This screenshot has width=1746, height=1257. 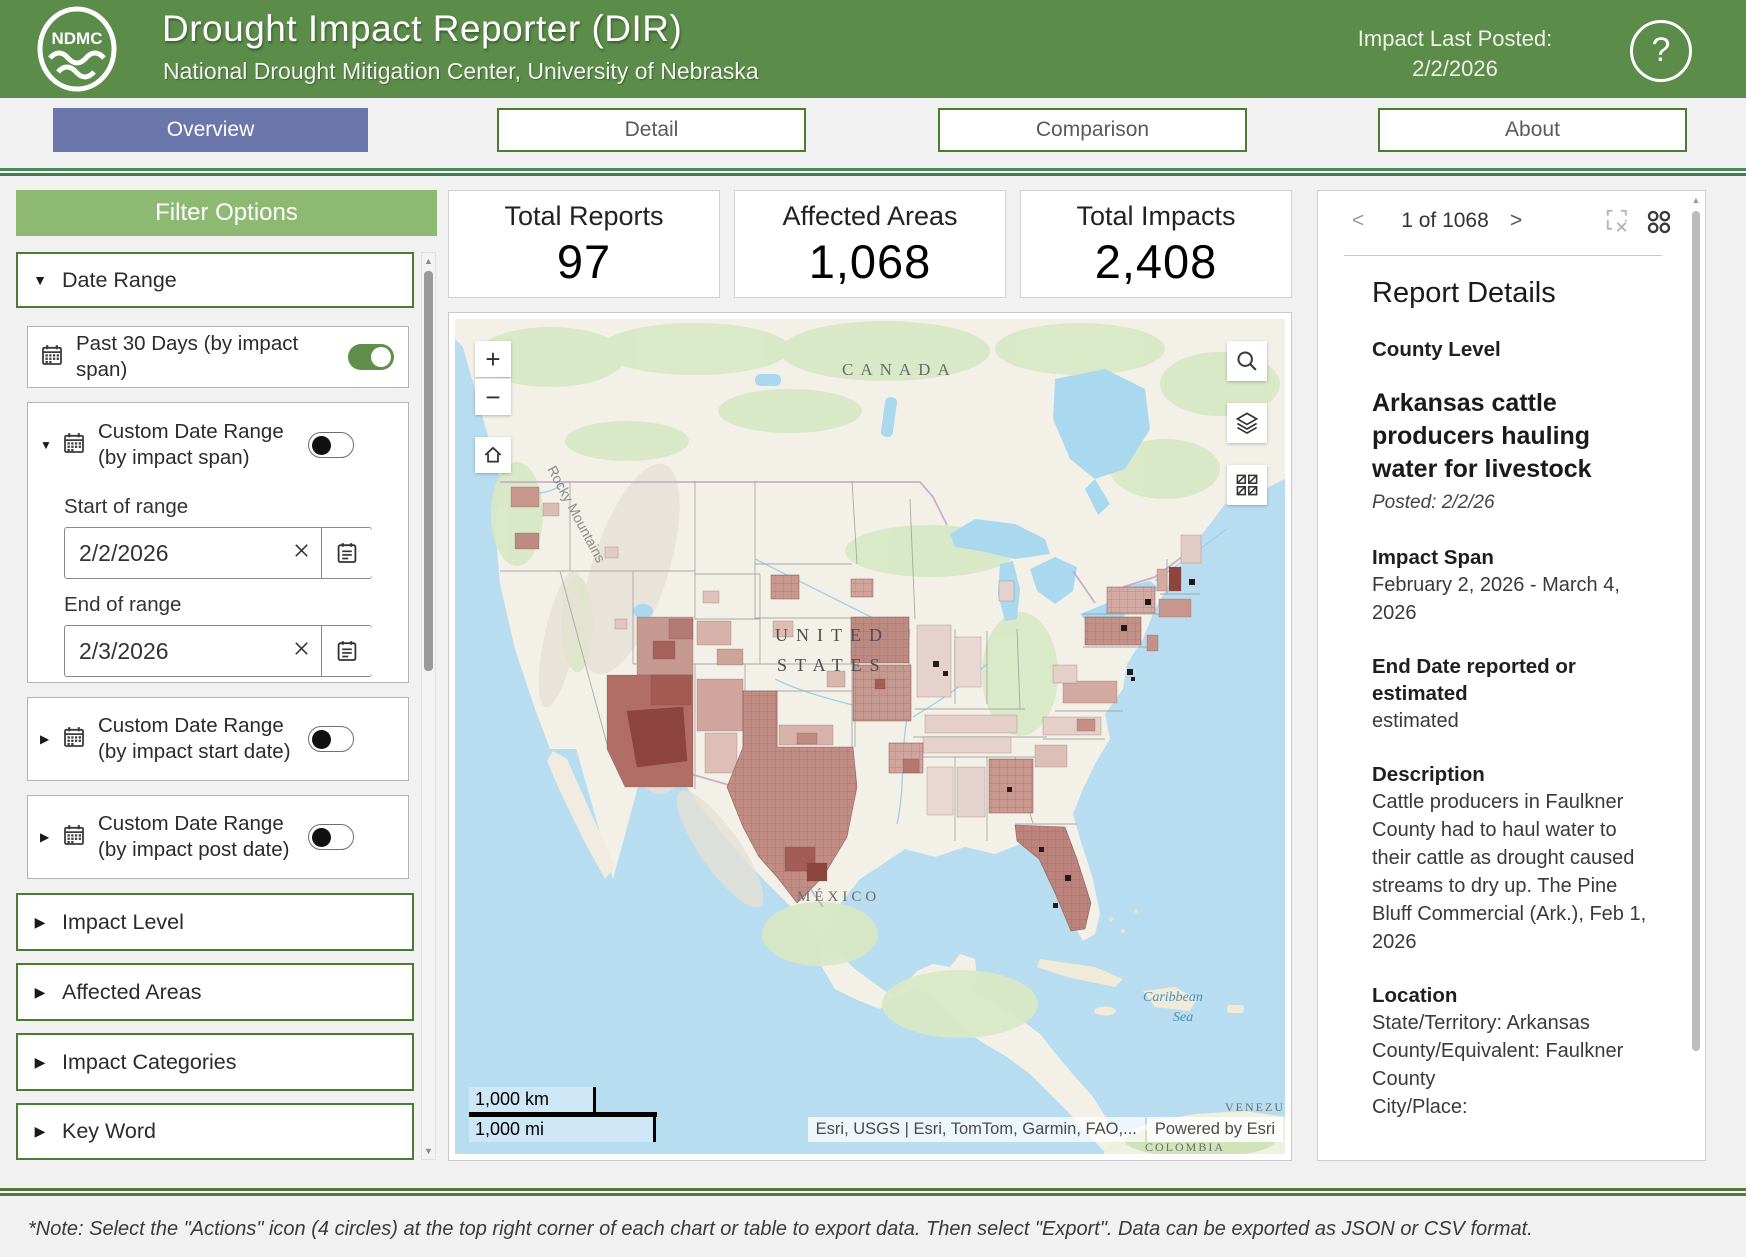 What do you see at coordinates (1156, 261) in the screenshot?
I see `stat-value: 2,408` at bounding box center [1156, 261].